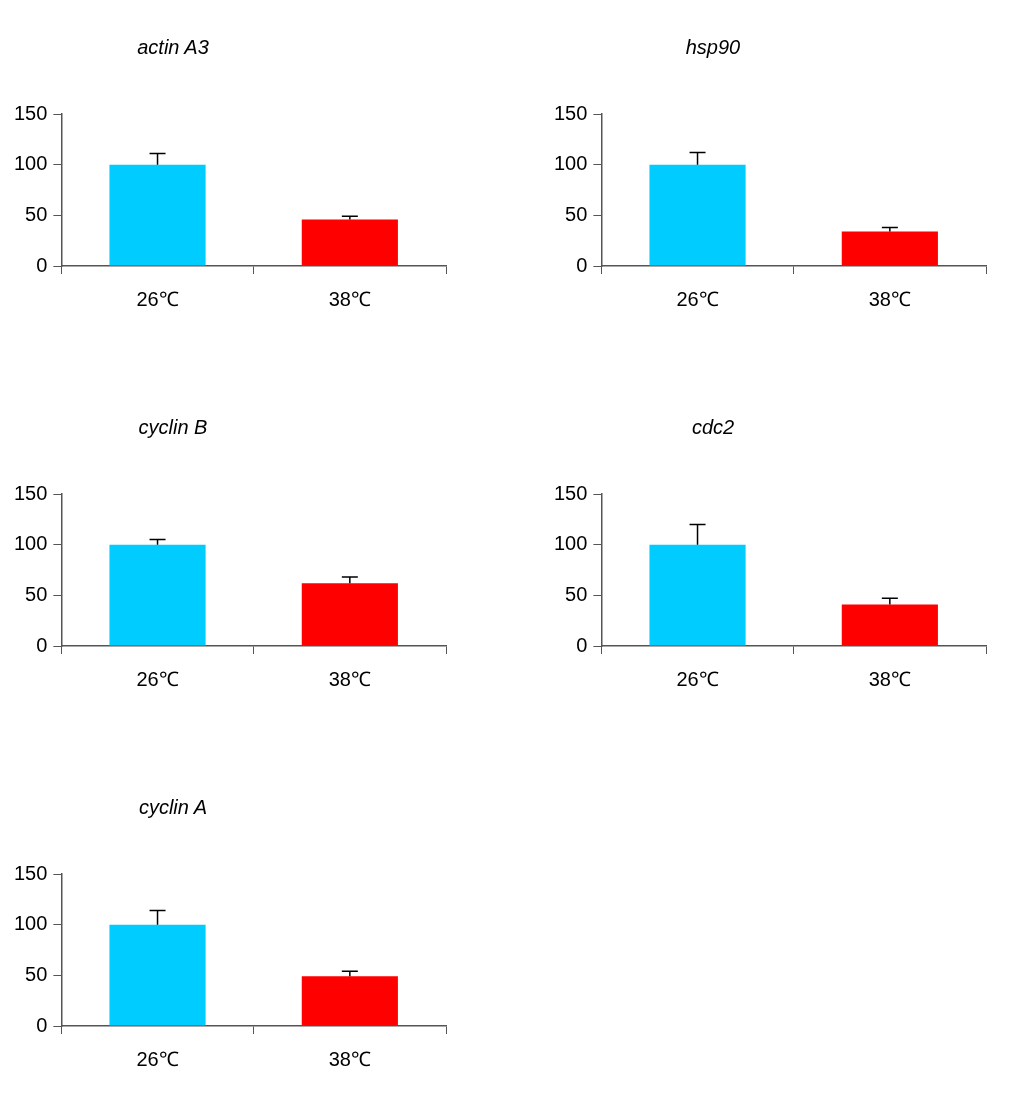  I want to click on chart-title: cyclin A, so click(173, 807).